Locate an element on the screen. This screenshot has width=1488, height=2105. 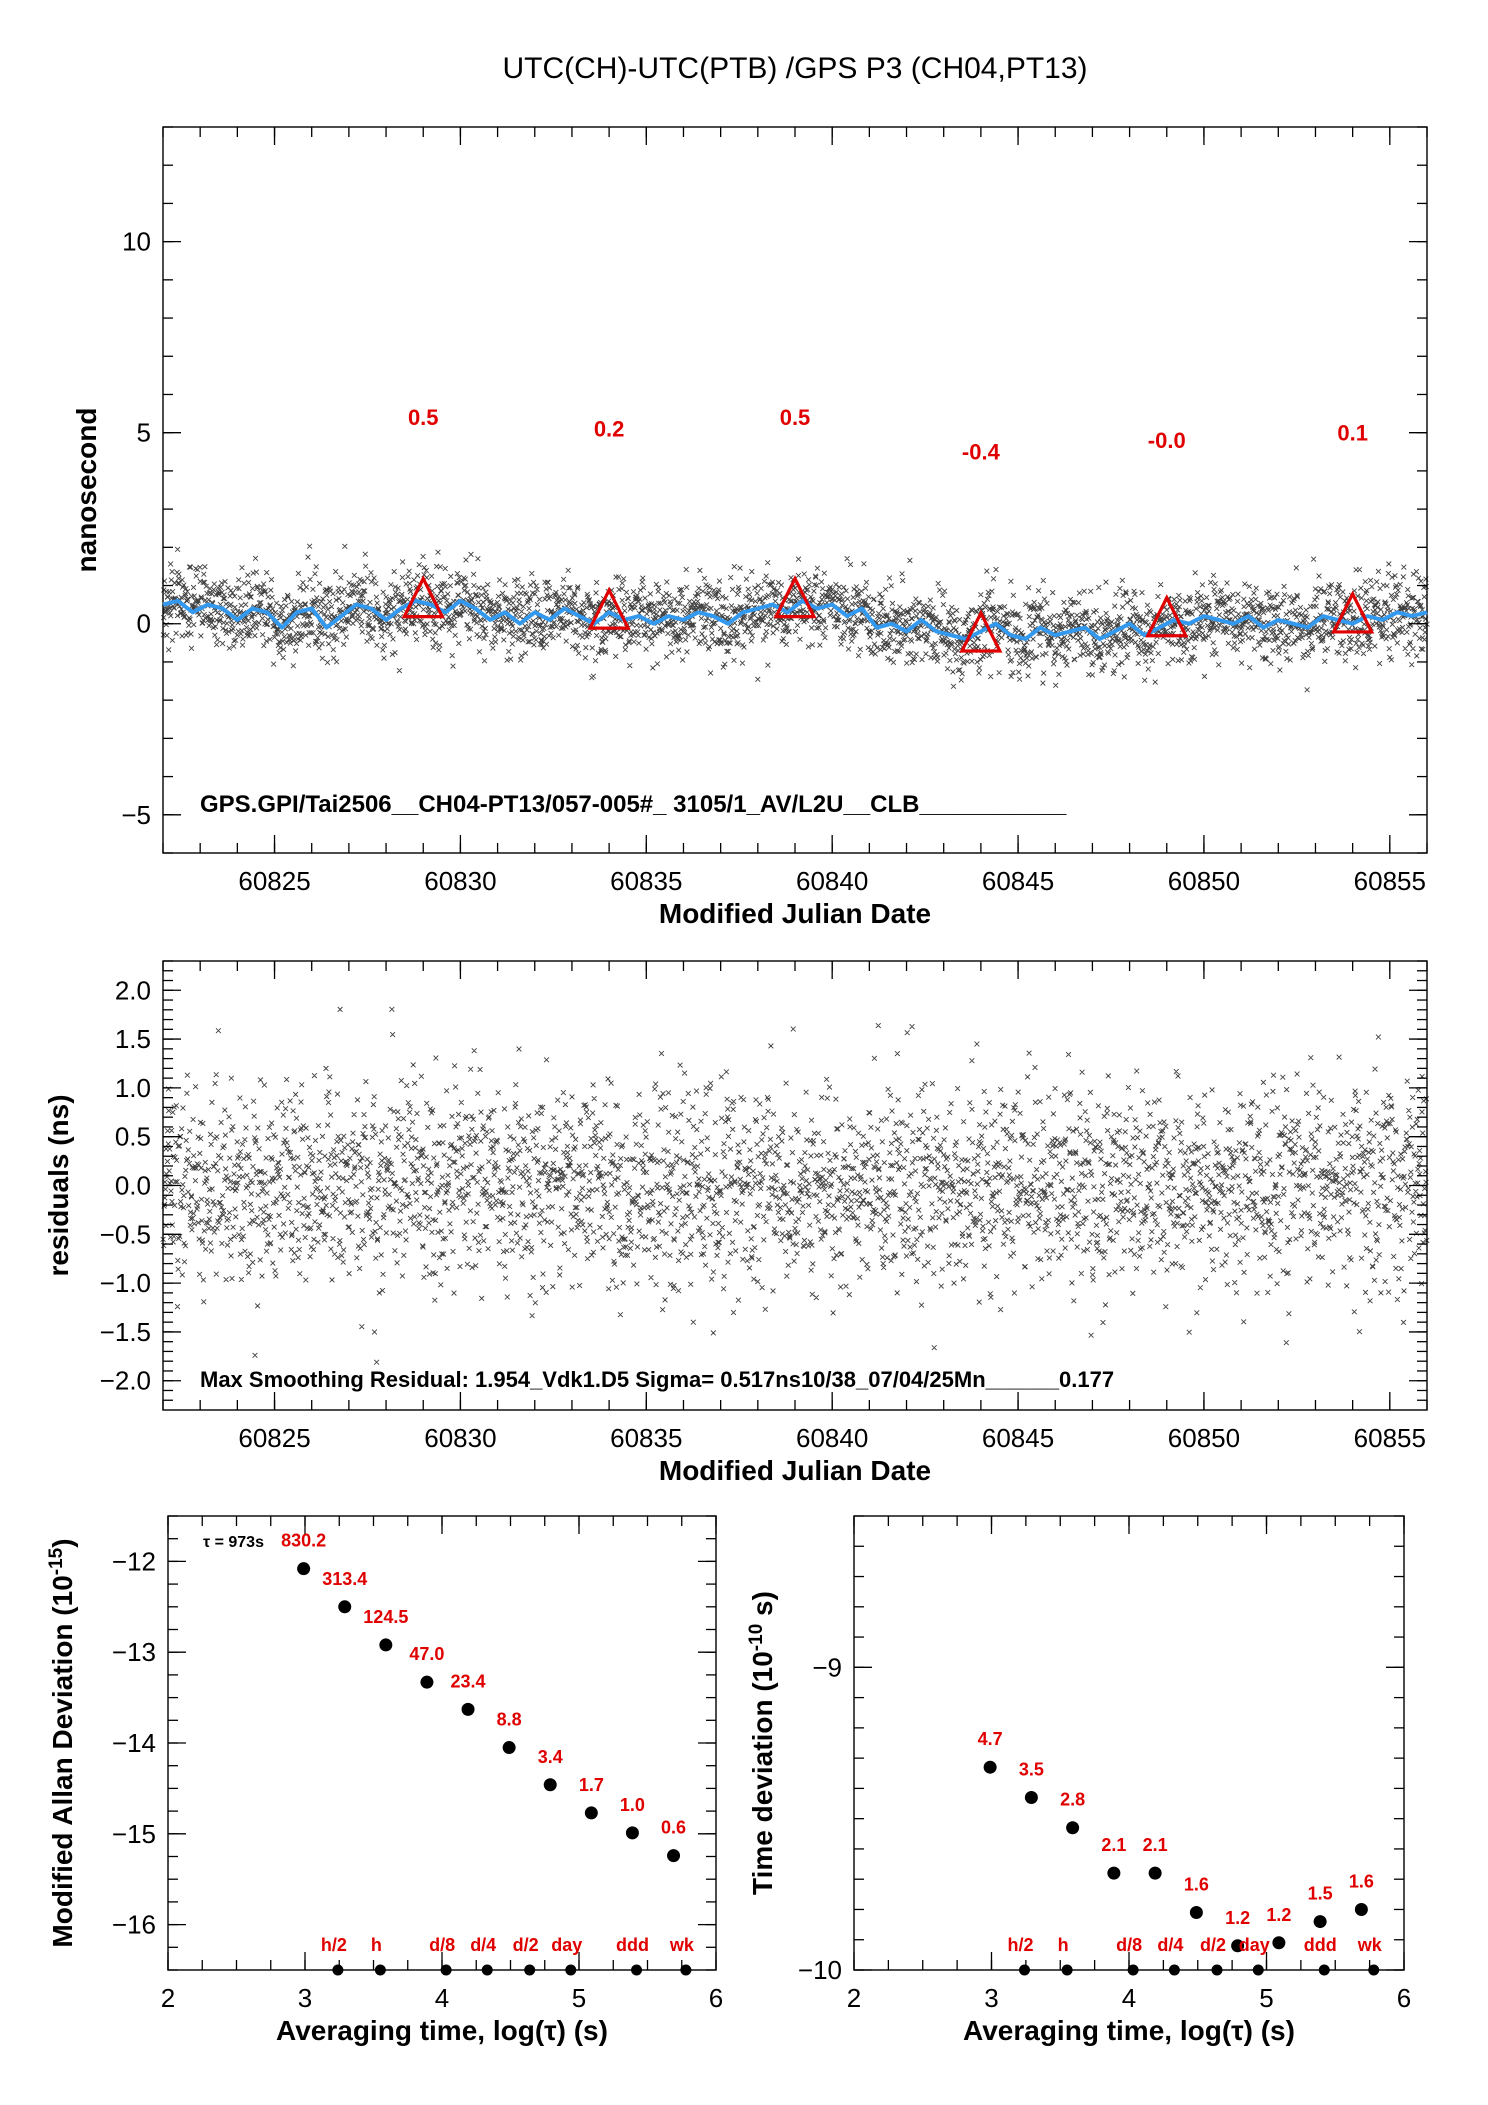
y-tick-label: −2.0 is located at coordinates (125, 1381).